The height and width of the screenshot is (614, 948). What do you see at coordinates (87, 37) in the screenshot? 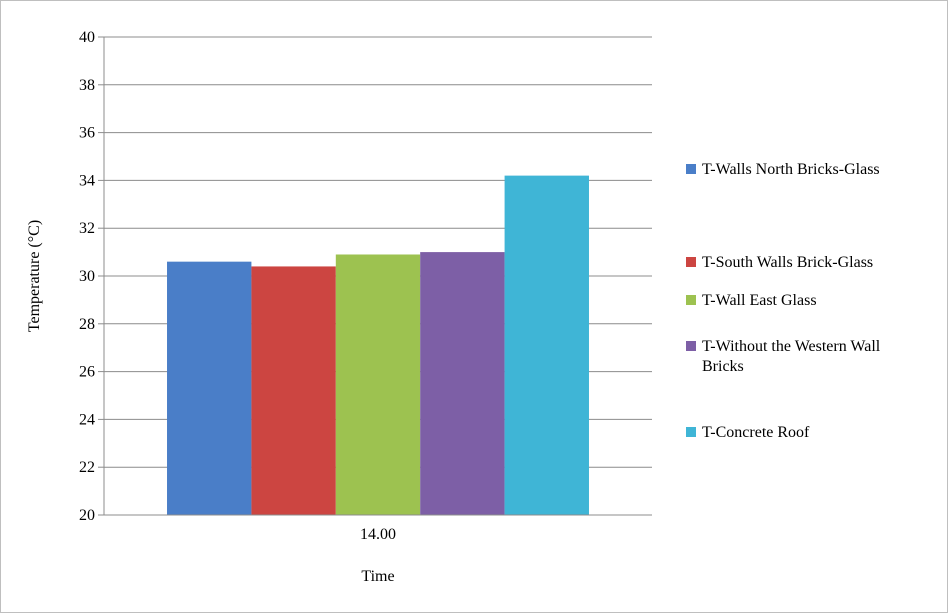
I see `y-tick-label: 40` at bounding box center [87, 37].